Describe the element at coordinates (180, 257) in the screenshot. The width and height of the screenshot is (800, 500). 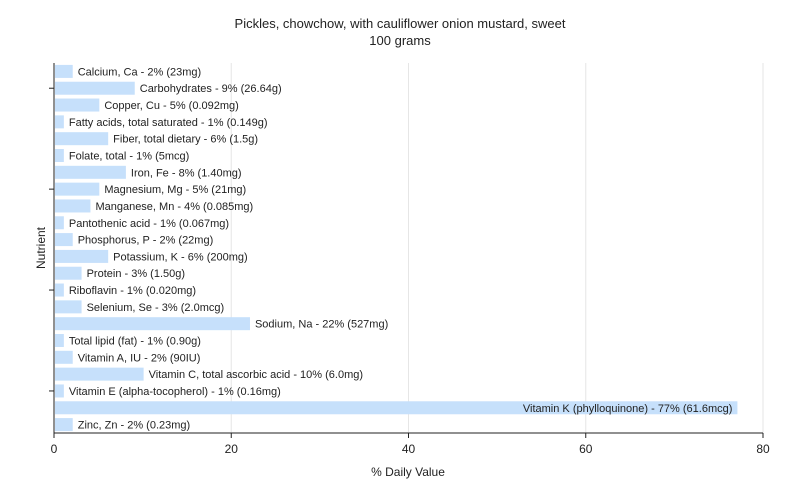
I see `data-label: Potassium, K - 6% (200mg)` at that location.